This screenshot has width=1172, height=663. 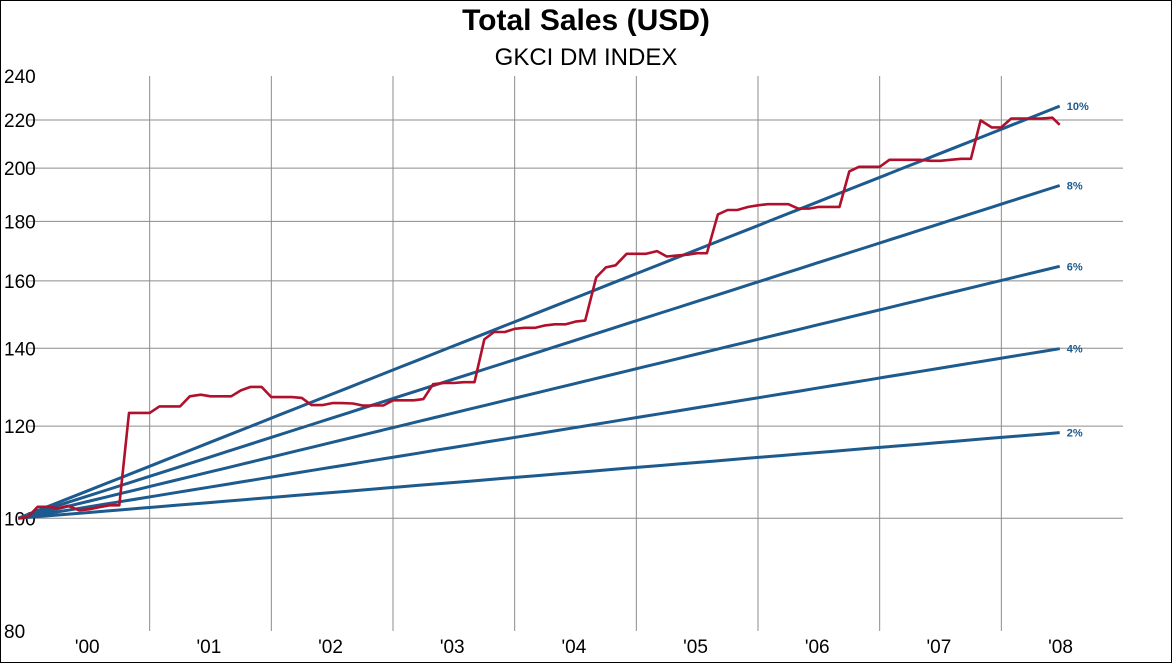 What do you see at coordinates (452, 647) in the screenshot?
I see `x-tick-label: '03` at bounding box center [452, 647].